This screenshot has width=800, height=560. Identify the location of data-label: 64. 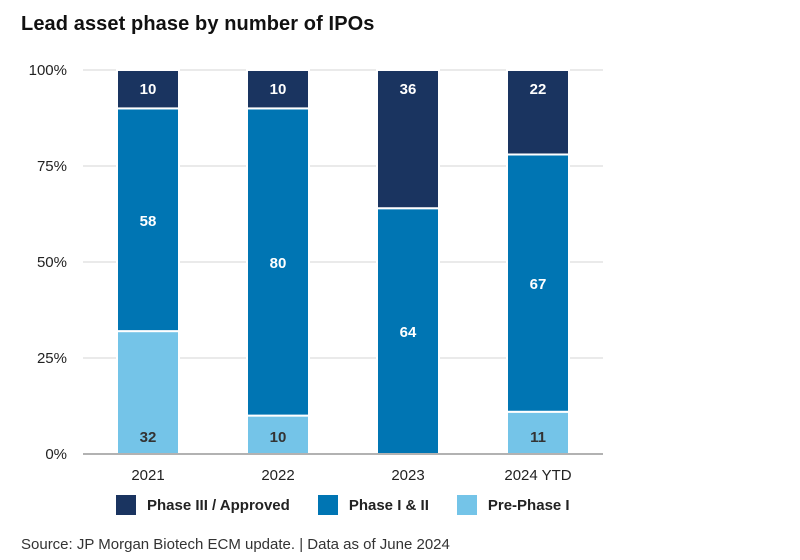
(408, 332).